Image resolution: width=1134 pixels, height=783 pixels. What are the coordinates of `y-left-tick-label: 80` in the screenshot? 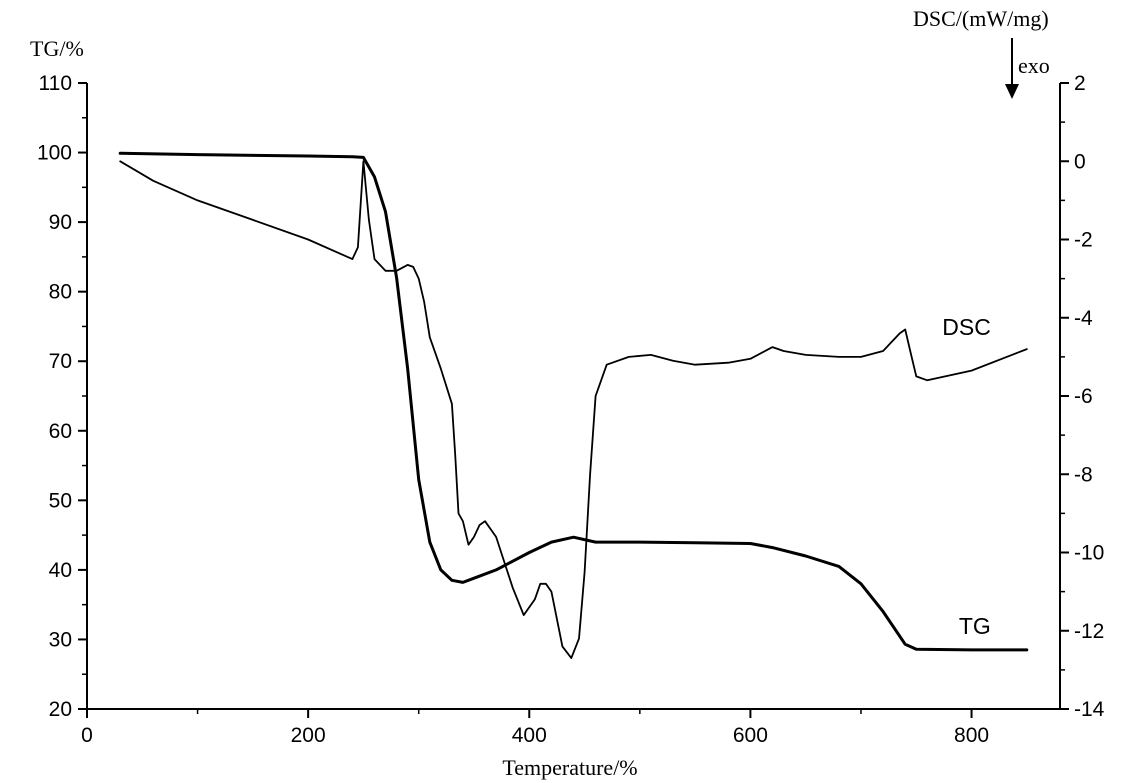 It's located at (60, 292).